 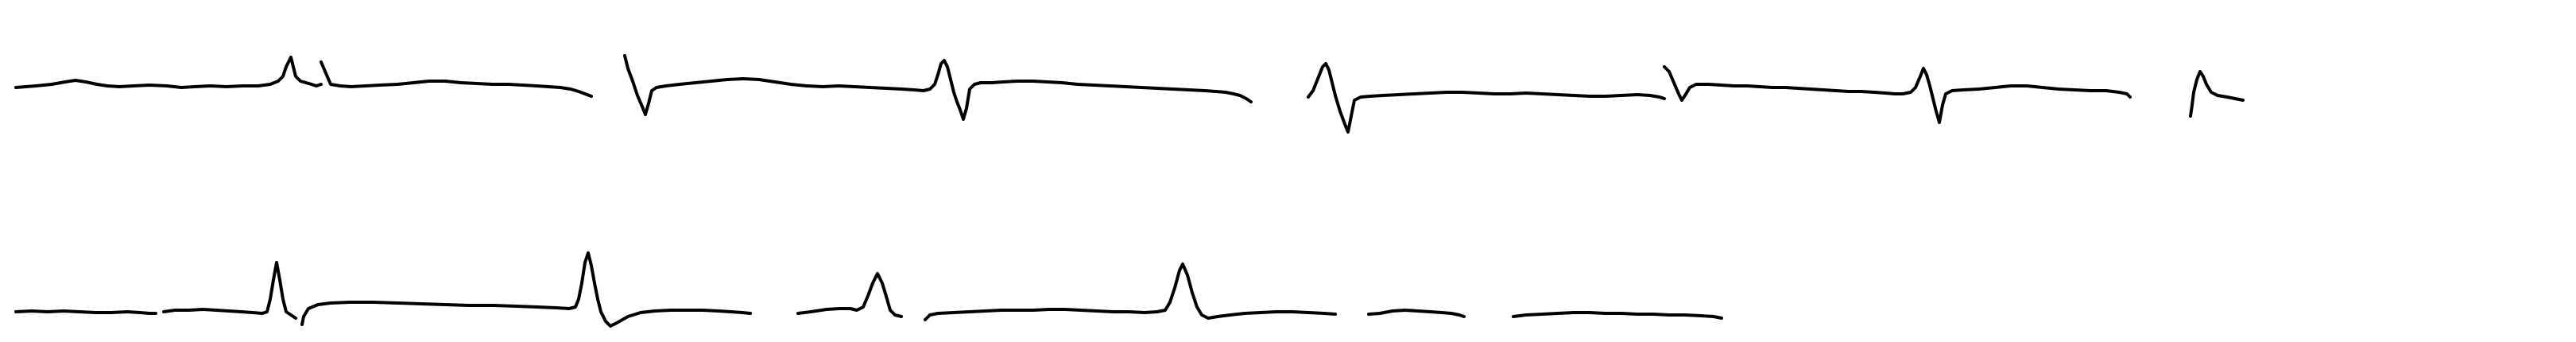 I want to click on lower-ecg-trace, so click(x=868, y=289).